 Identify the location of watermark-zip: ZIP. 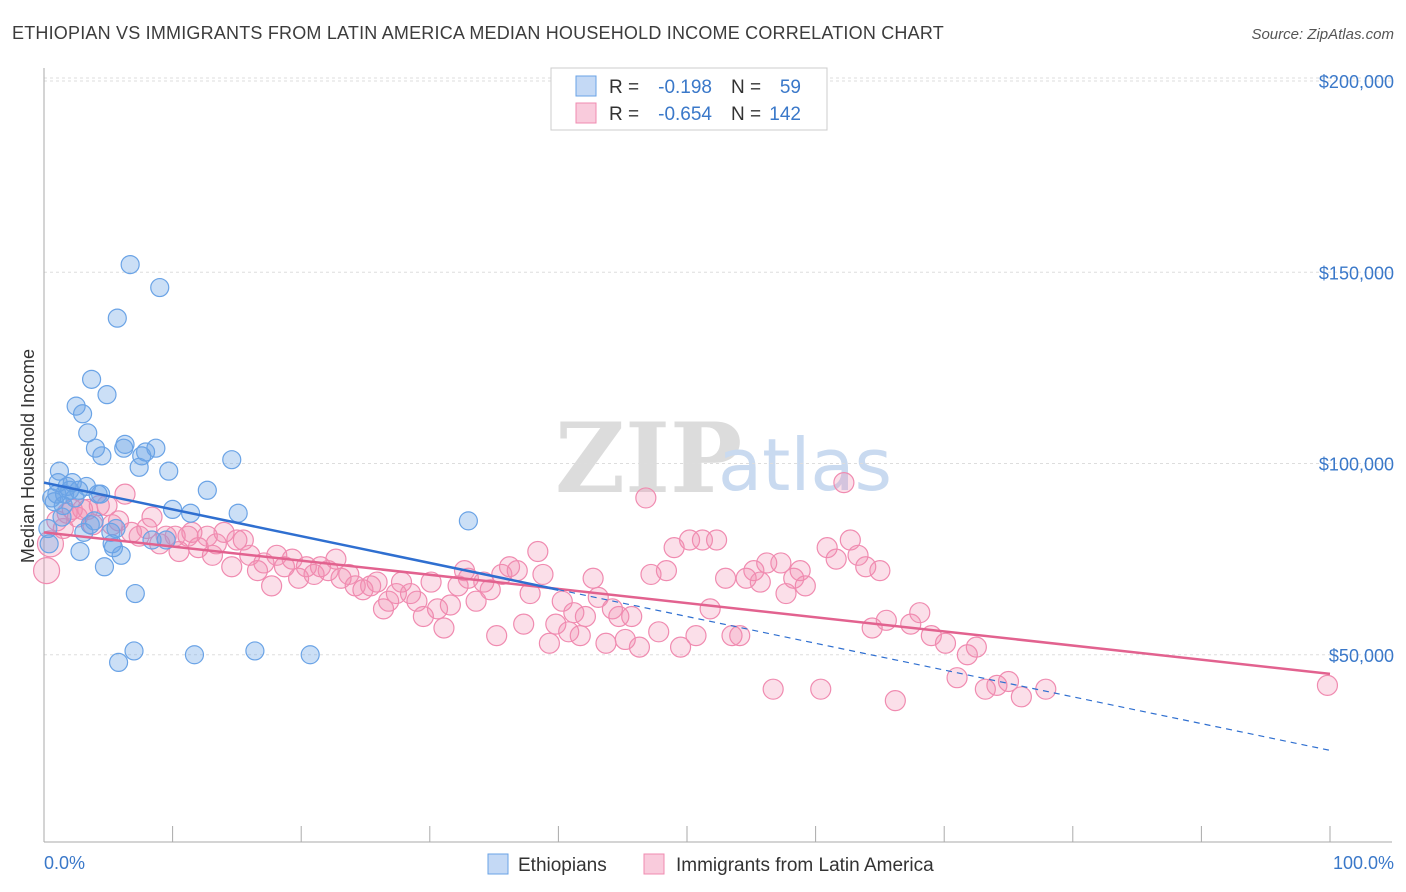
(648, 458).